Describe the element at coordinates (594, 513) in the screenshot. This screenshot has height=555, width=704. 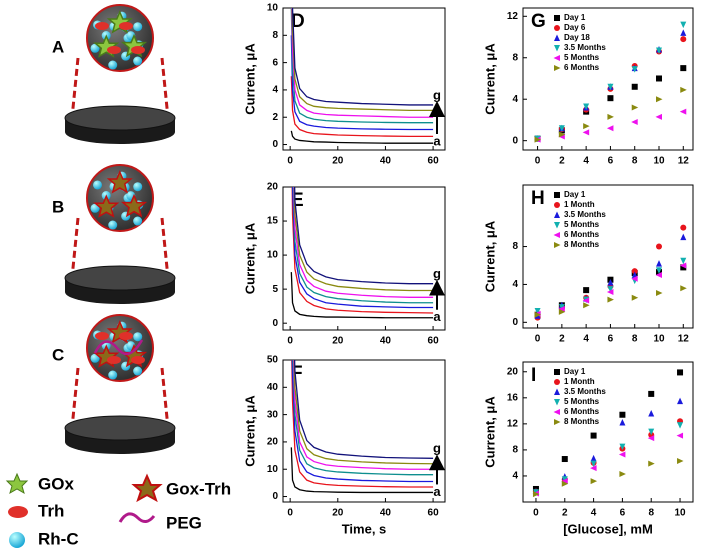
I see `x-tick-label: 4` at that location.